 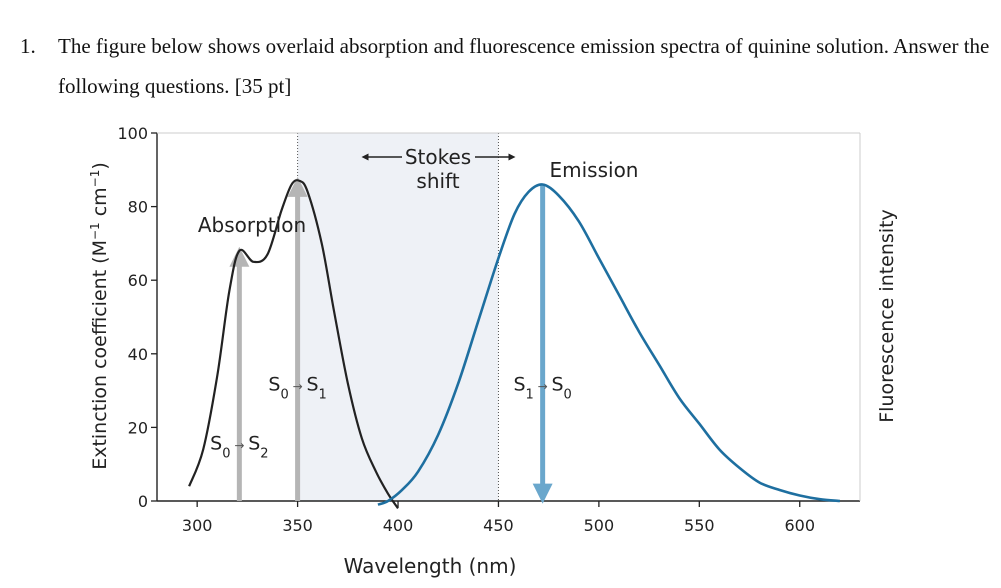 I want to click on absorption-series-line, so click(x=293, y=344).